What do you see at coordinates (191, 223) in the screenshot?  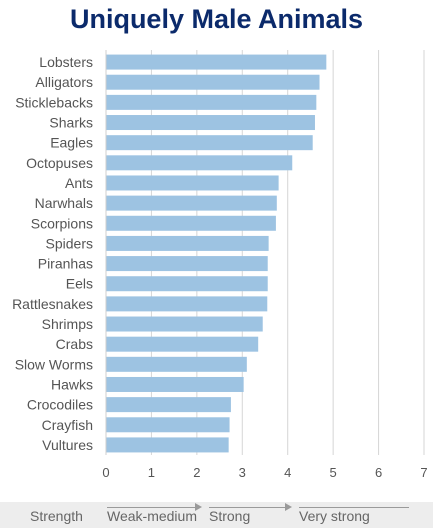 I see `bar-scorpions` at bounding box center [191, 223].